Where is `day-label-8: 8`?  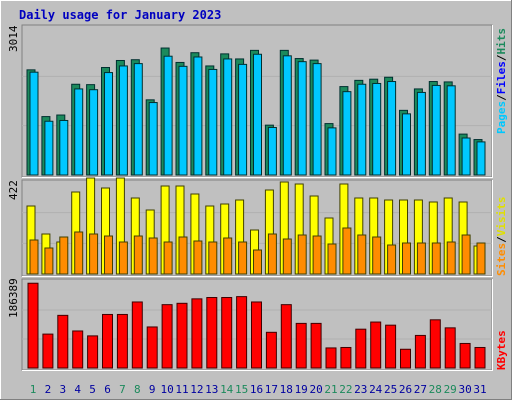
day-label-8: 8 is located at coordinates (137, 389).